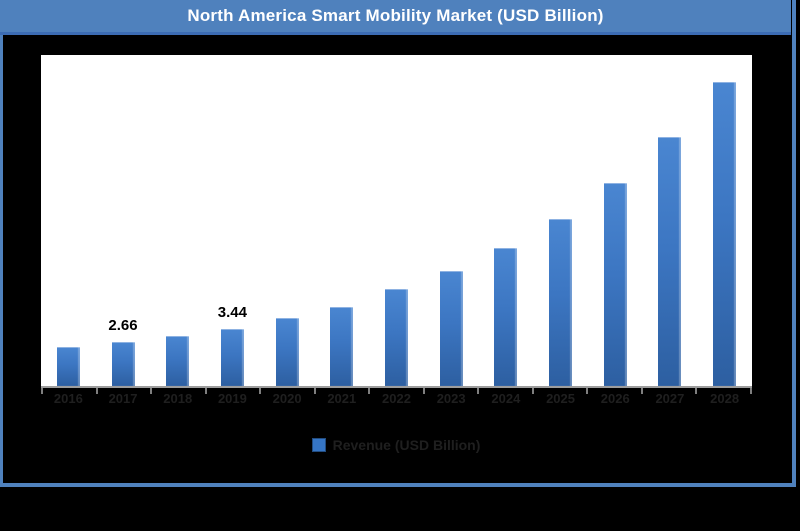  I want to click on x-label-2022: 2022, so click(396, 398).